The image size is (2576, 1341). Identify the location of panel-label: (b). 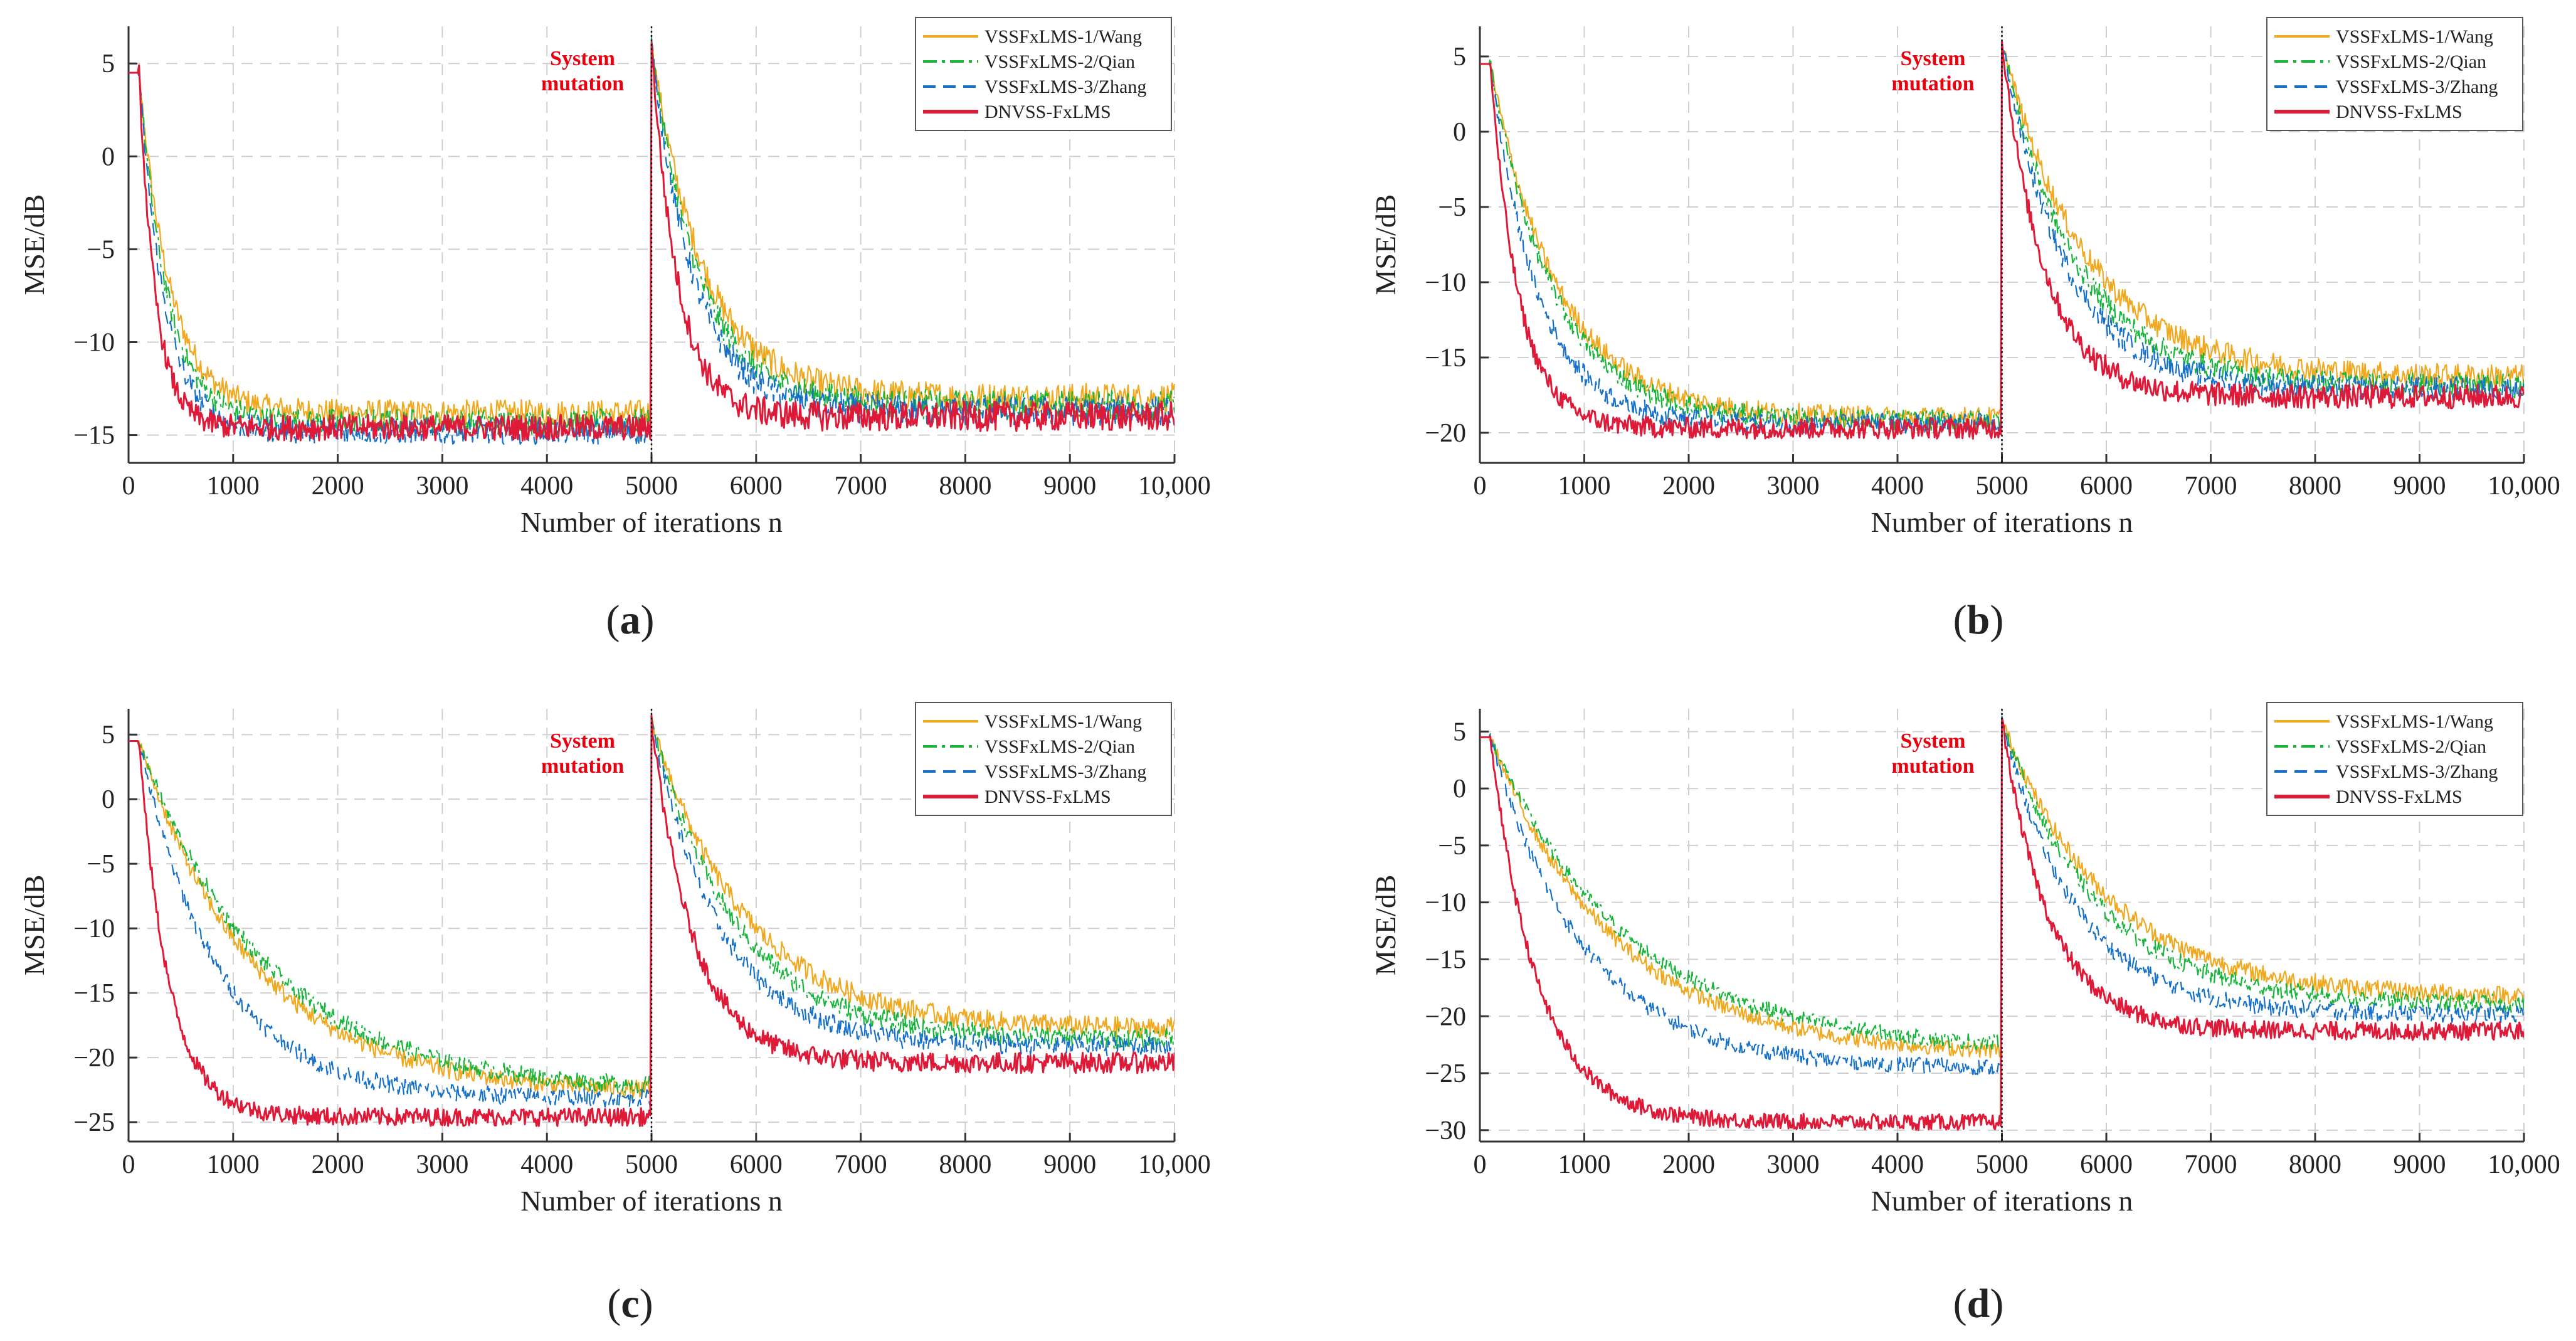
(1979, 620).